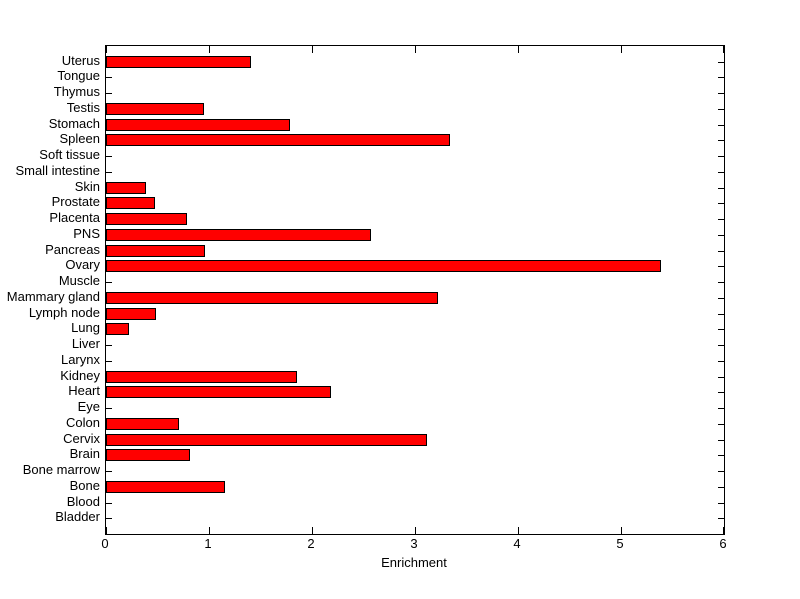  What do you see at coordinates (721, 361) in the screenshot?
I see `y-tick-right-larynx` at bounding box center [721, 361].